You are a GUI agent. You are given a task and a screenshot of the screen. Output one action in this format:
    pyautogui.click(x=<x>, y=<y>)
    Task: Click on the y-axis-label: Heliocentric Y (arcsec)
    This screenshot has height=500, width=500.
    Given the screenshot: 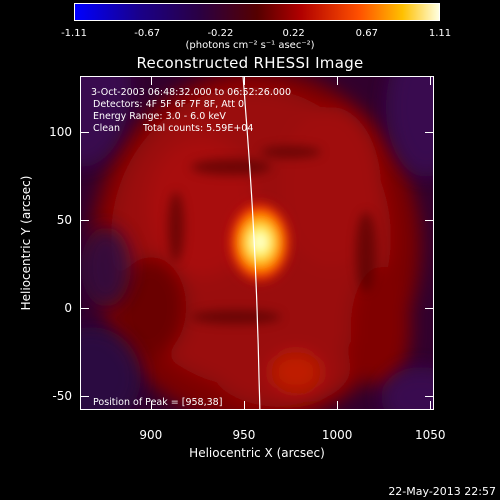 What is the action you would take?
    pyautogui.click(x=26, y=243)
    